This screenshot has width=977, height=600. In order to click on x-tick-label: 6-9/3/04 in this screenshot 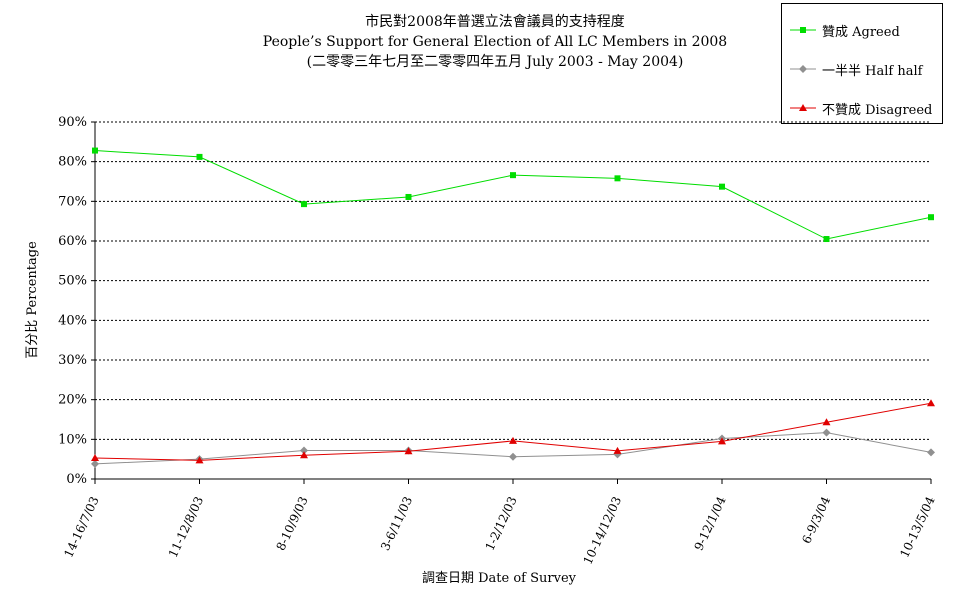, I will do `click(816, 520)`.